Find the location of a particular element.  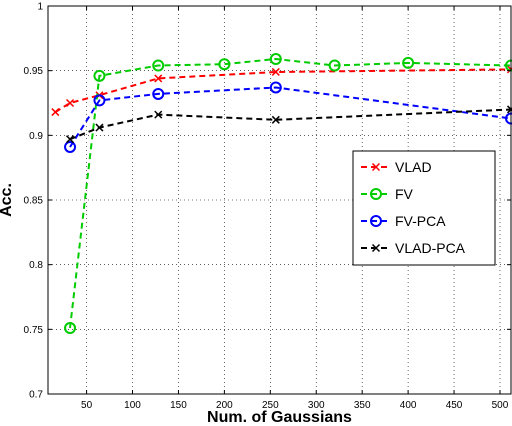

x-axis-label: Num. of Gaussians is located at coordinates (279, 417).